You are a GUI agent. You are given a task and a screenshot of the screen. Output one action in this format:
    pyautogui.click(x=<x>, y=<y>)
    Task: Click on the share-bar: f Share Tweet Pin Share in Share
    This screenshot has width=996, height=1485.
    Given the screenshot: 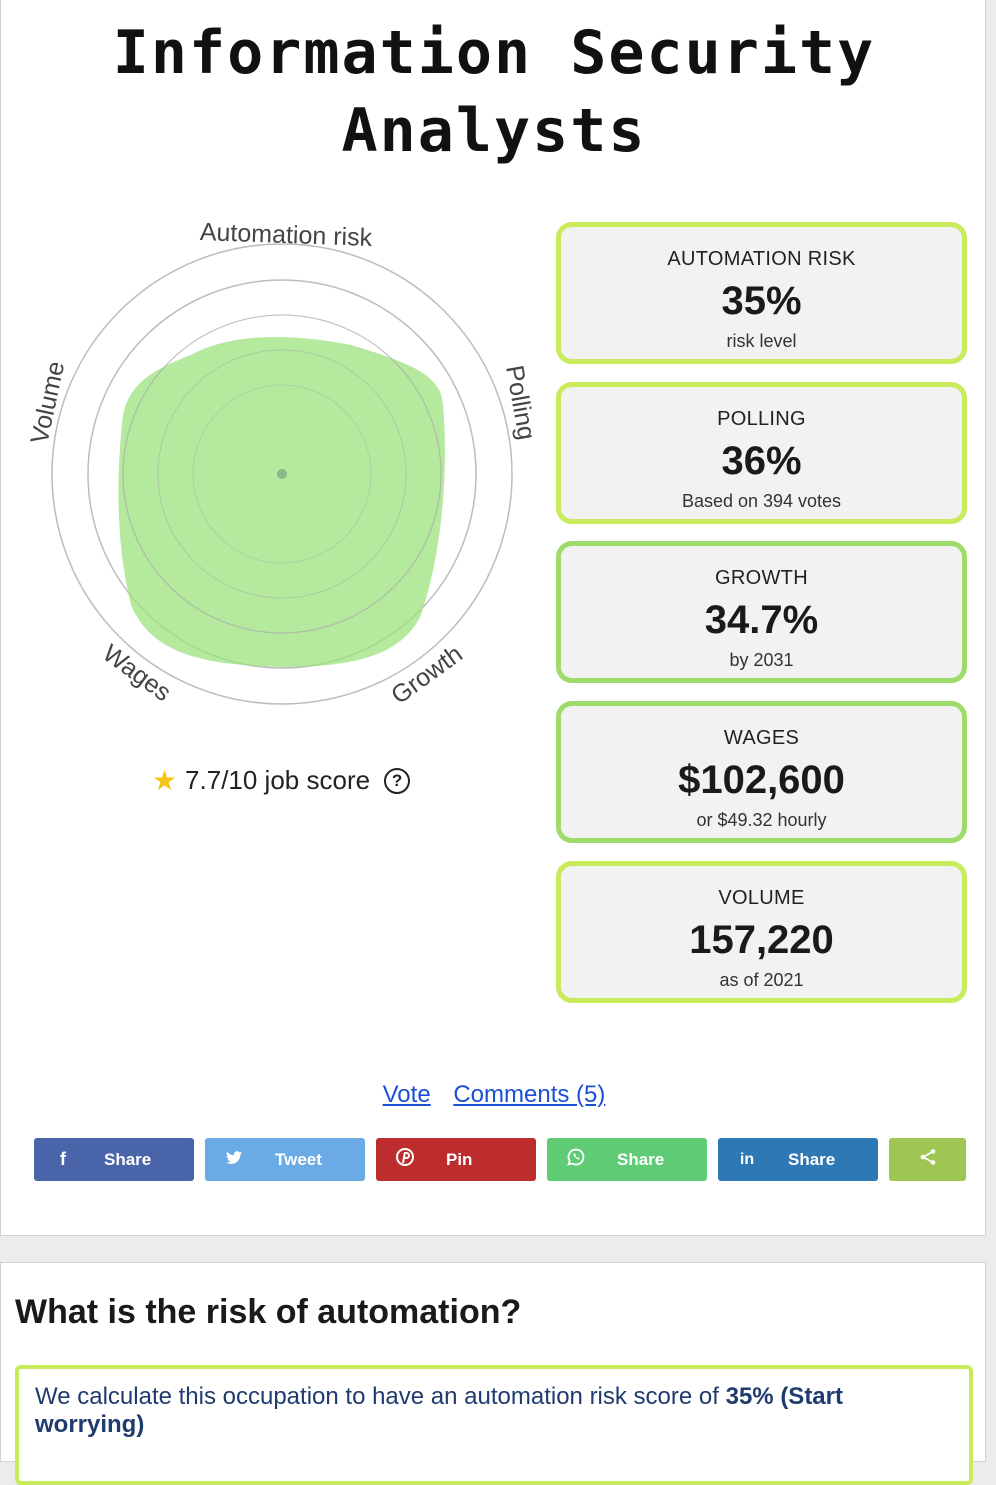 What is the action you would take?
    pyautogui.click(x=500, y=1159)
    